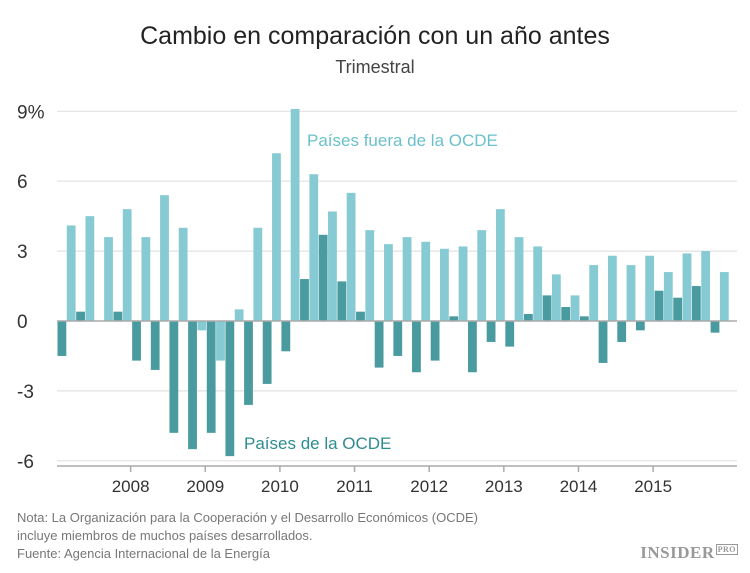 This screenshot has width=750, height=573. What do you see at coordinates (31, 112) in the screenshot?
I see `y-tick-label: 9%` at bounding box center [31, 112].